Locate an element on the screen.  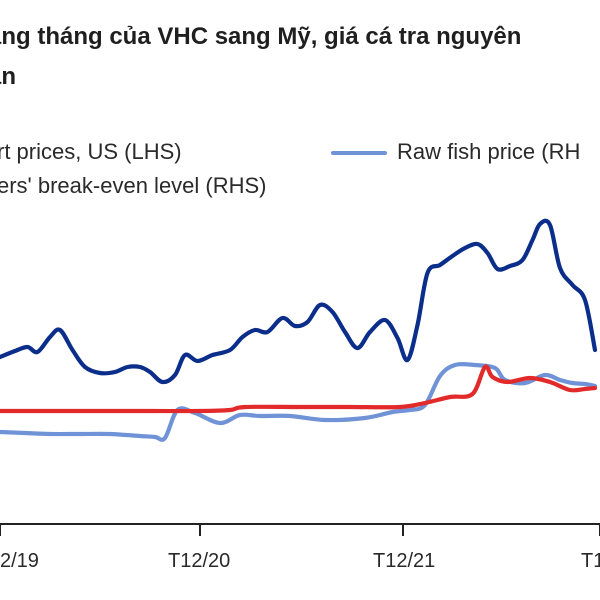
x-axis-ticks is located at coordinates (300, 530).